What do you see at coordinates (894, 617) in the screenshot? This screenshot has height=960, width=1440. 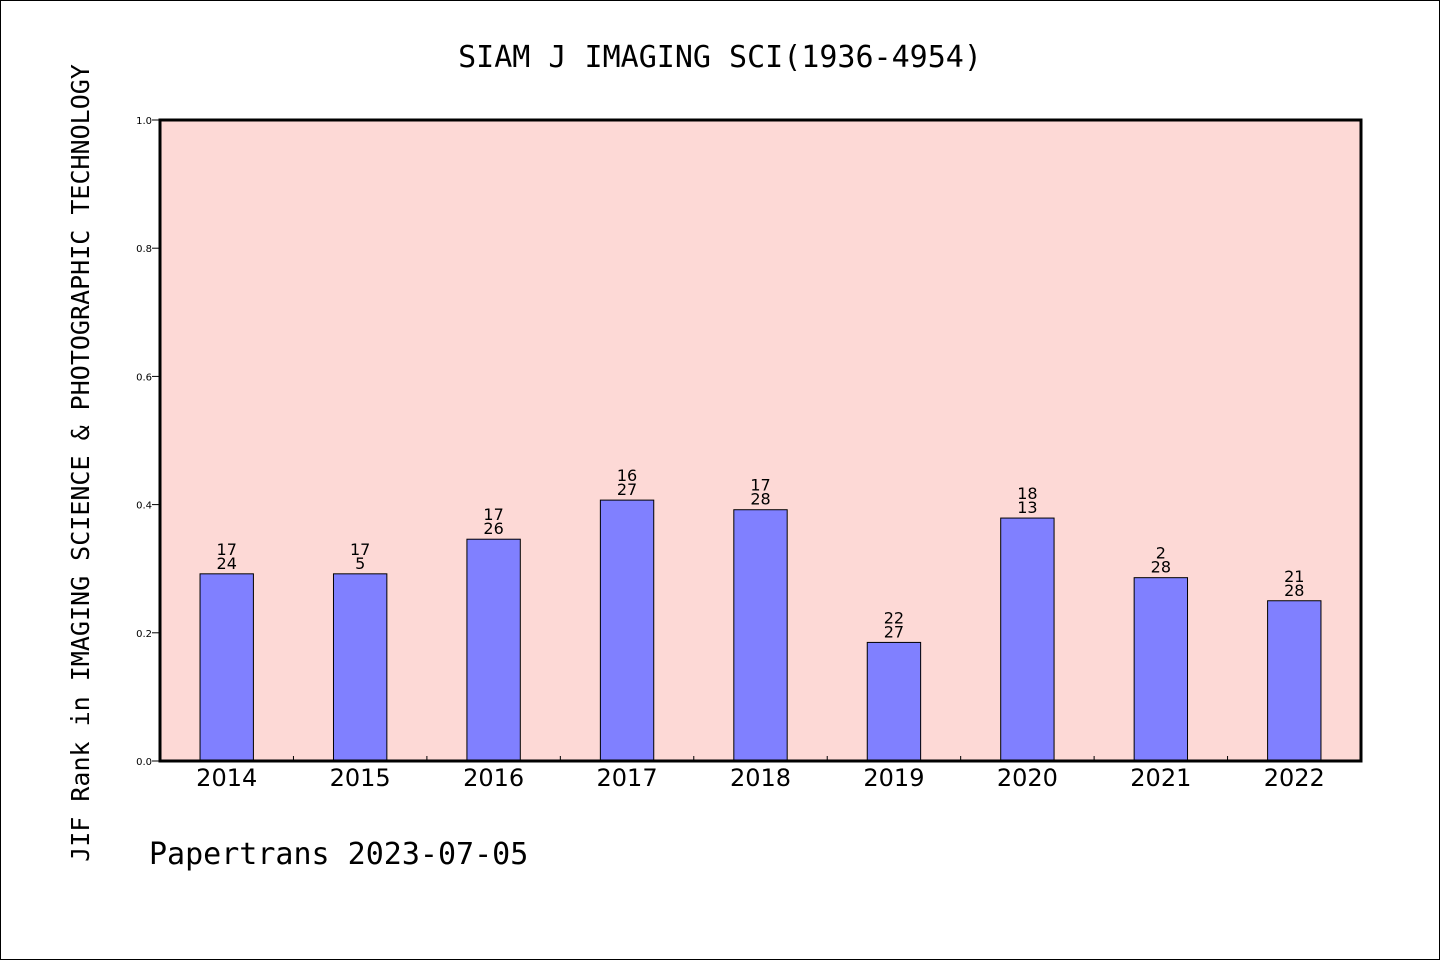 I see `bar-label-rank: 22` at bounding box center [894, 617].